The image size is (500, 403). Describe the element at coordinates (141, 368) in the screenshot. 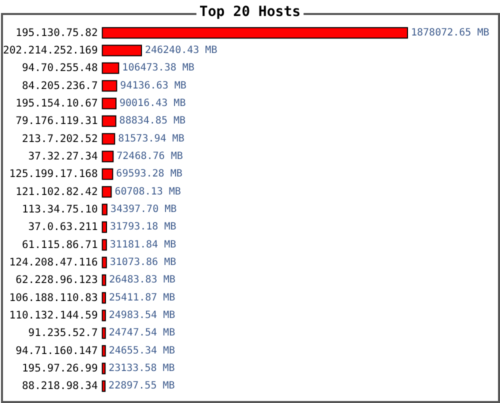

I see `data-label: 23133.58 MB` at that location.